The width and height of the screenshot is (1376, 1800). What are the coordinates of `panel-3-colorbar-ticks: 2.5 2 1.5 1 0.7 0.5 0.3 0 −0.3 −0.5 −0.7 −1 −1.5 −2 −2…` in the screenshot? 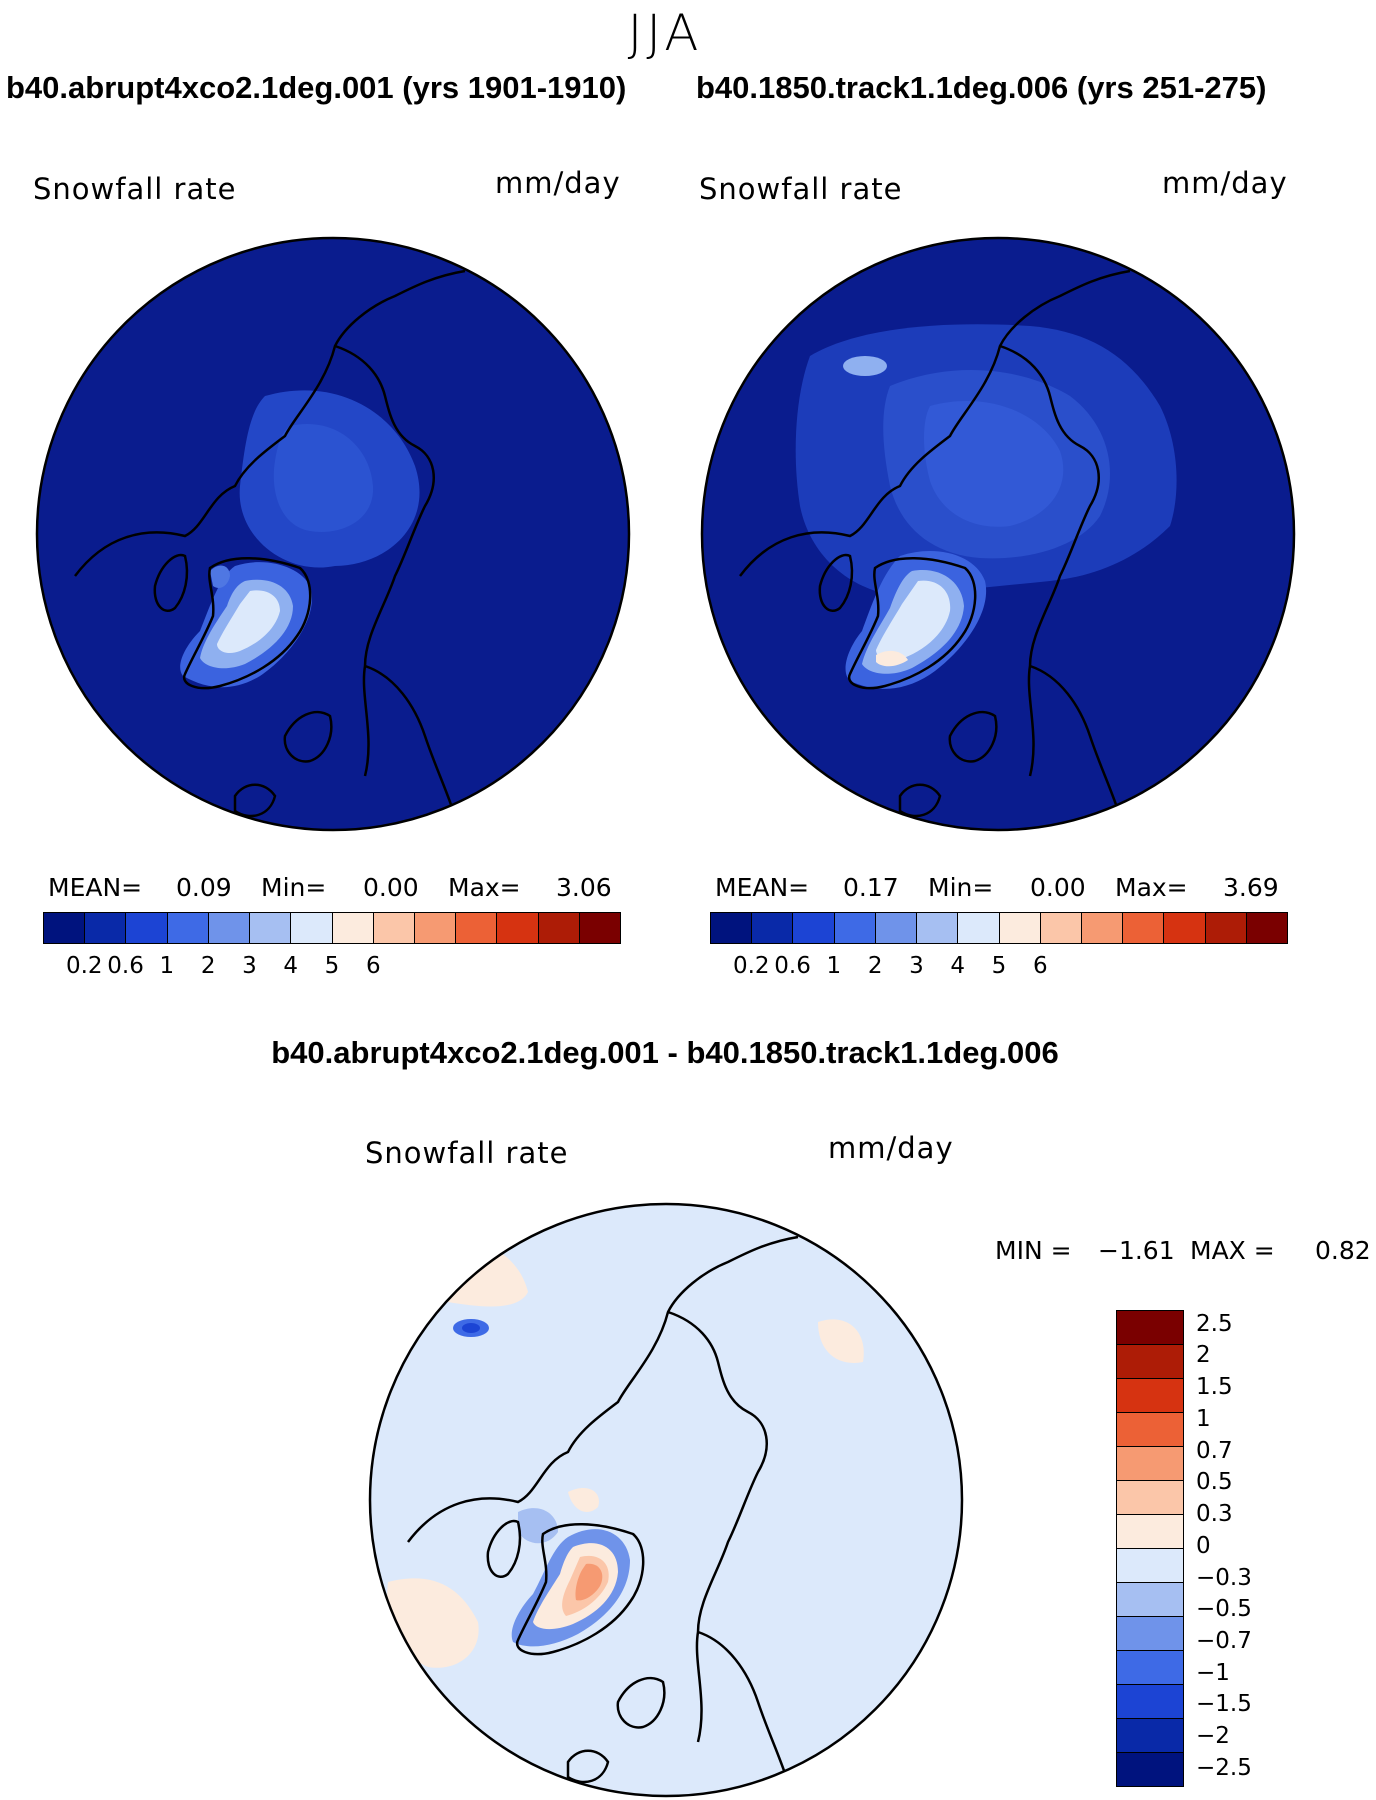 It's located at (1271, 1548).